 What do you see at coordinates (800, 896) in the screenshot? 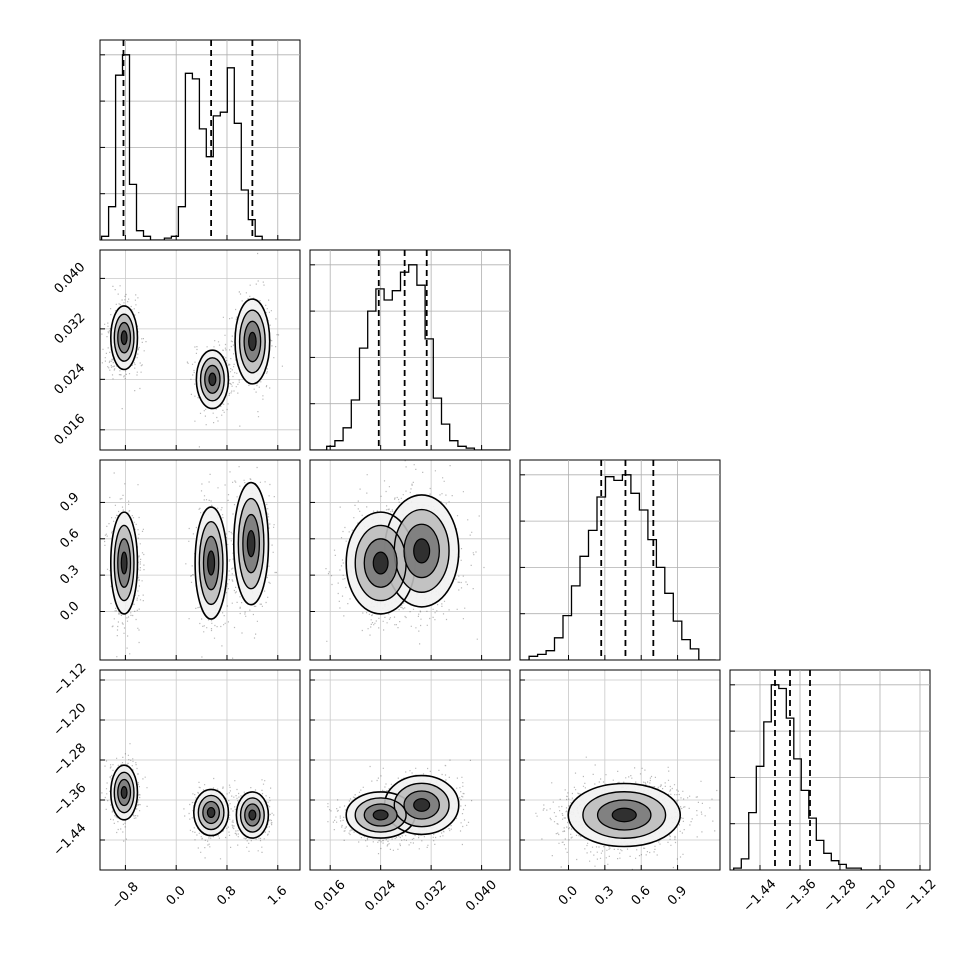
I see `x-tick-label: −1.36` at bounding box center [800, 896].